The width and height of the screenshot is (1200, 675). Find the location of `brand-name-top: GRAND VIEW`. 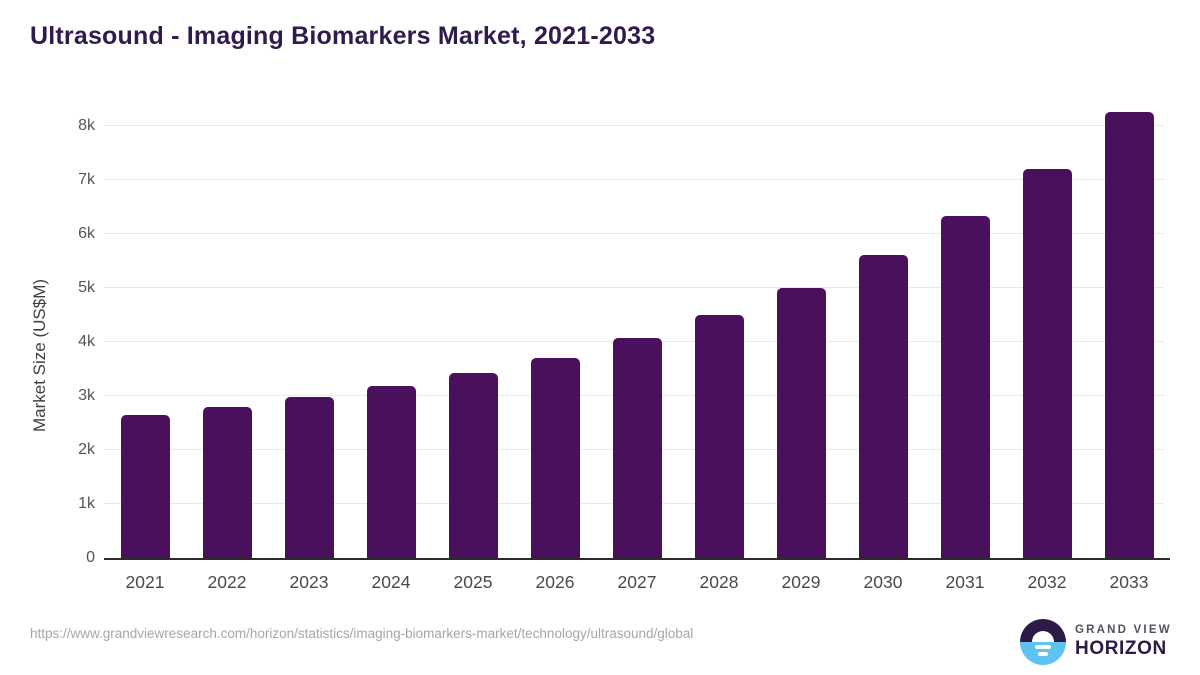

brand-name-top: GRAND VIEW is located at coordinates (1123, 630).